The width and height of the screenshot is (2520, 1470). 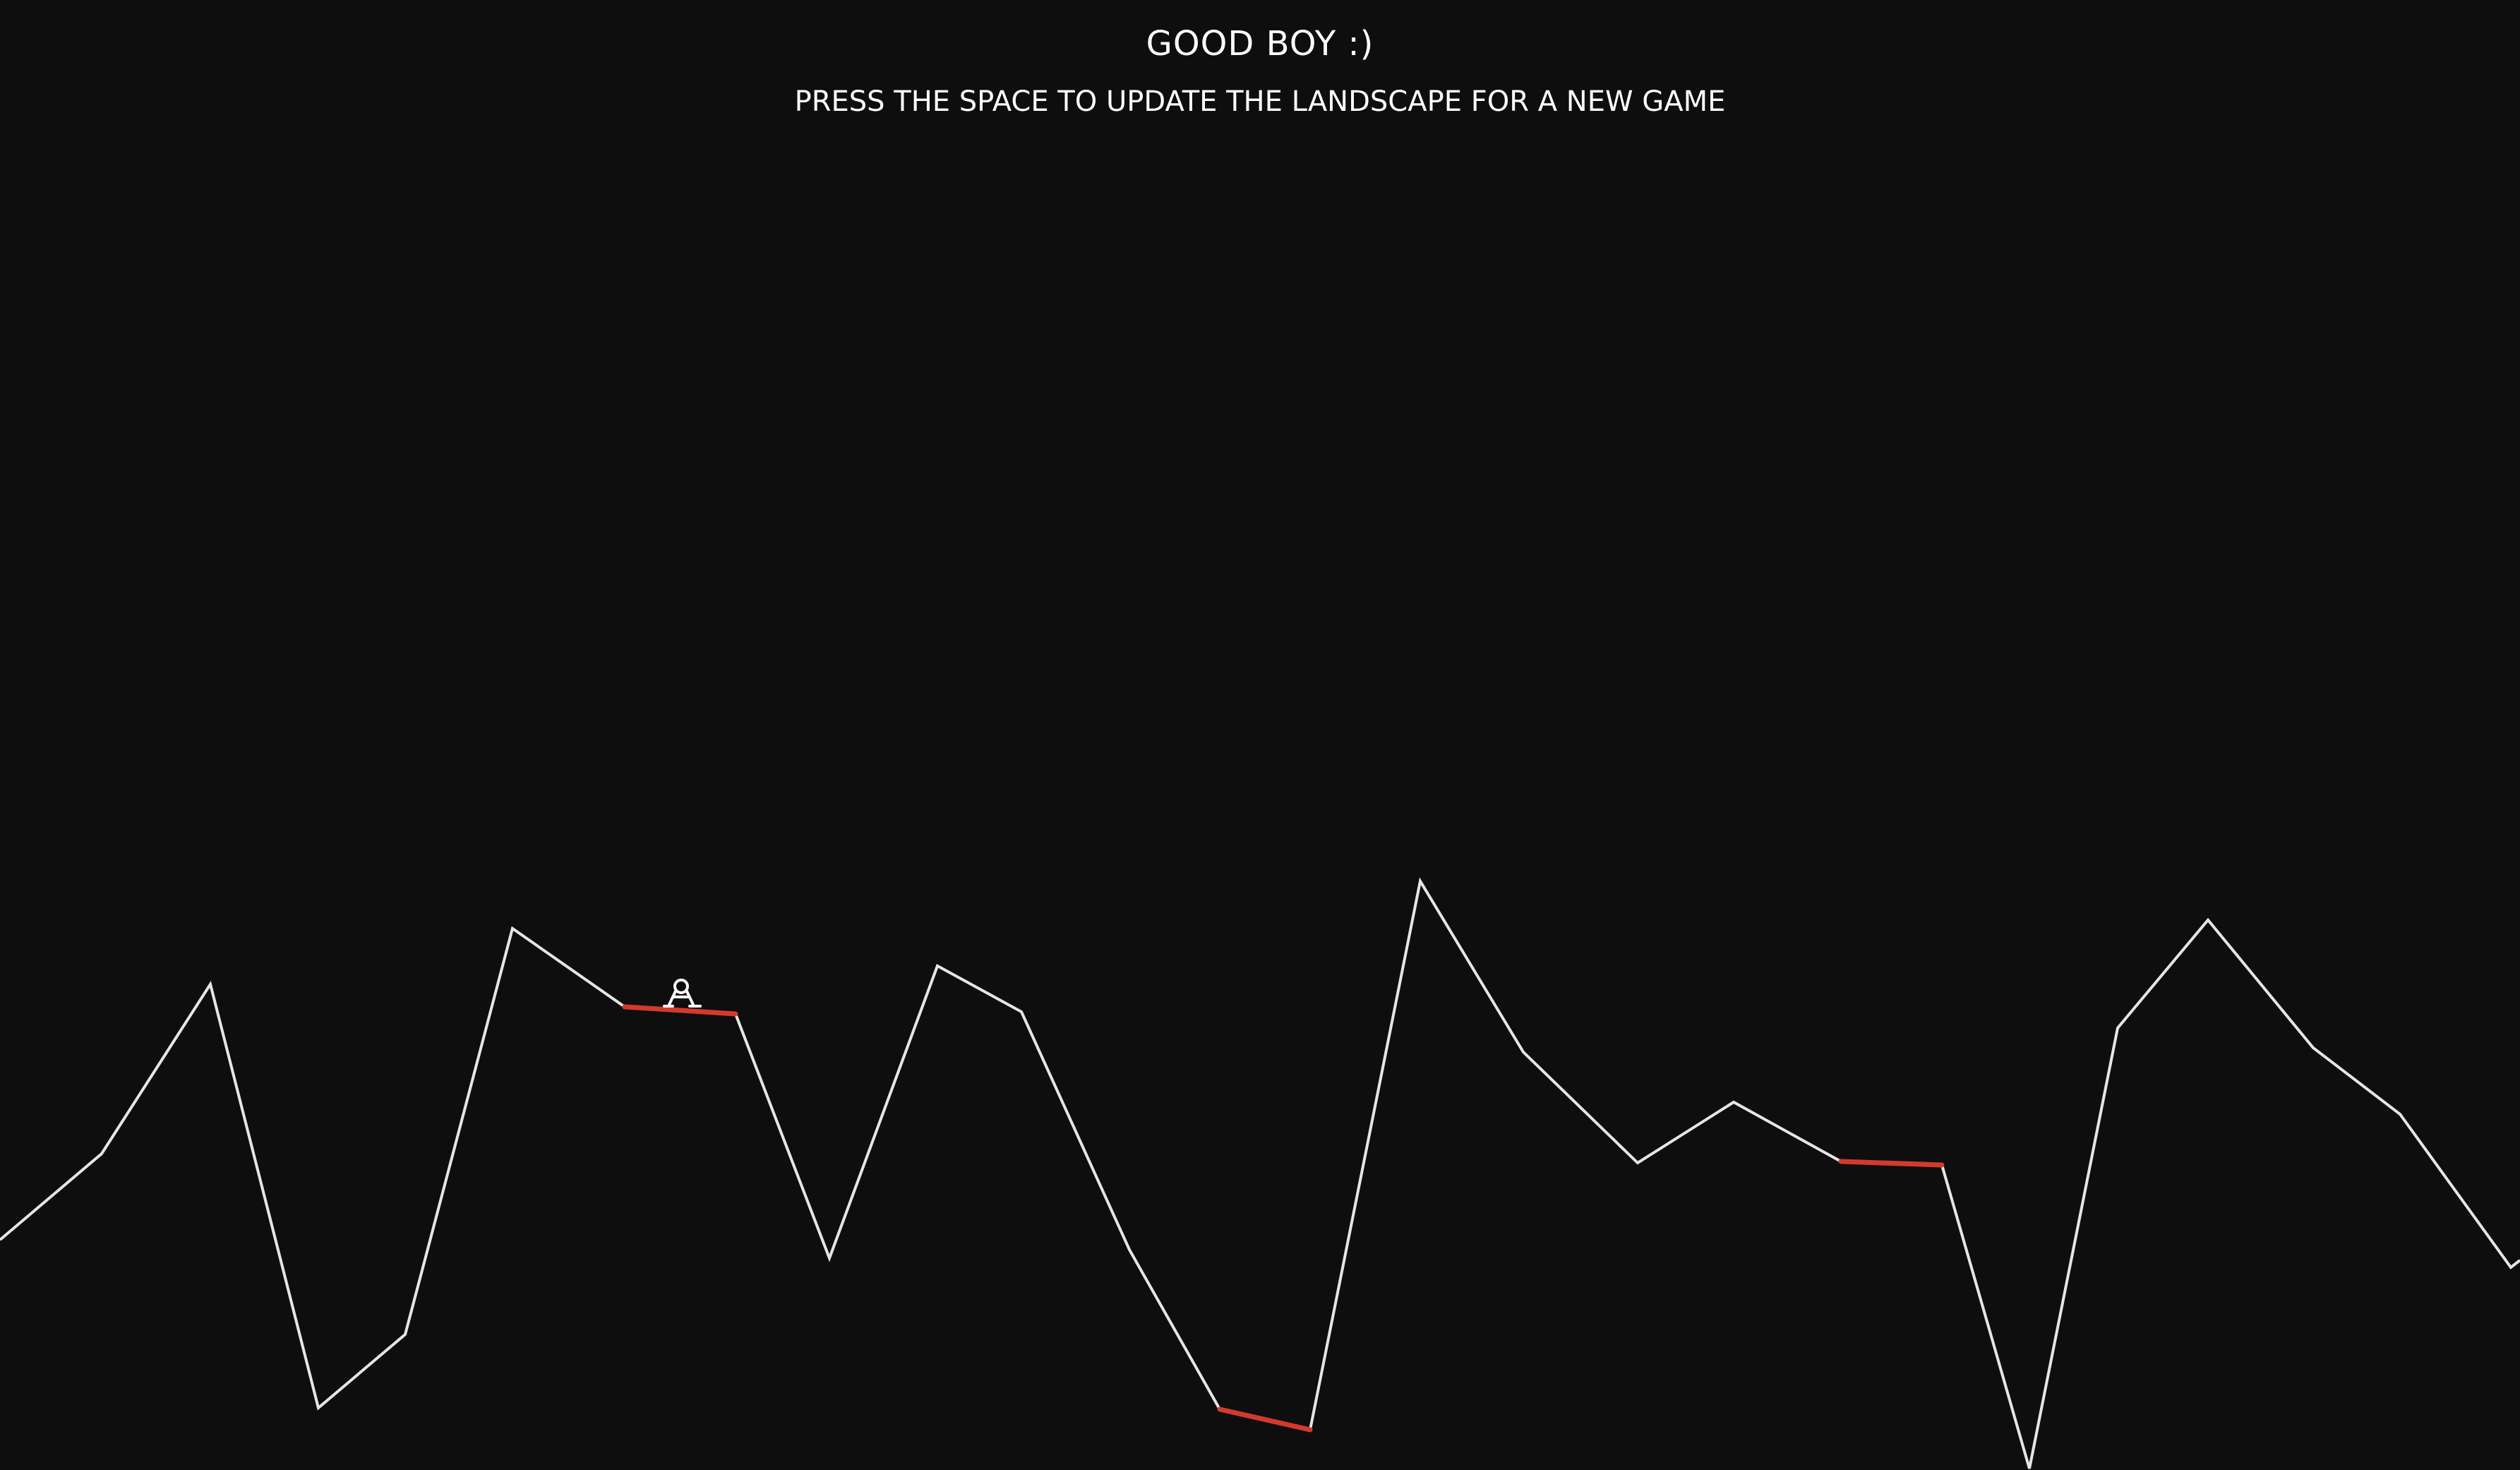 I want to click on lunar-lander-icon, so click(x=682, y=993).